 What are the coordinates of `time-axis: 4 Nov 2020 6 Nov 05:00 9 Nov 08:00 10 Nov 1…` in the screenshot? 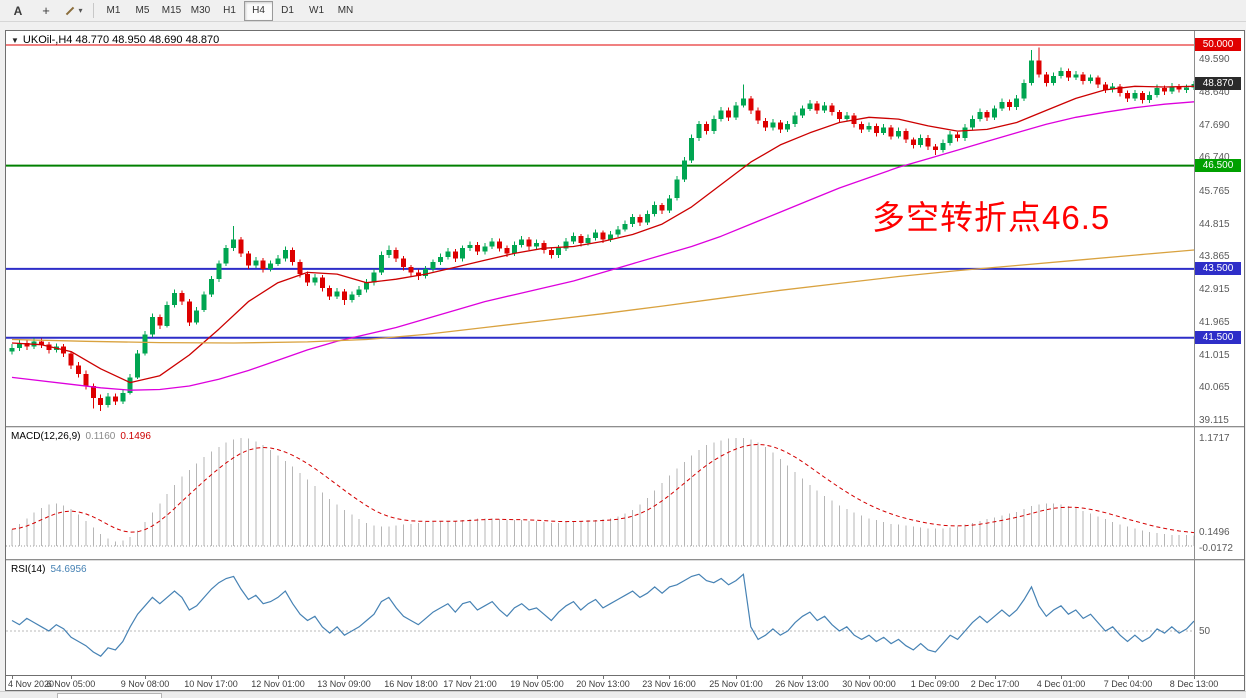 It's located at (625, 682).